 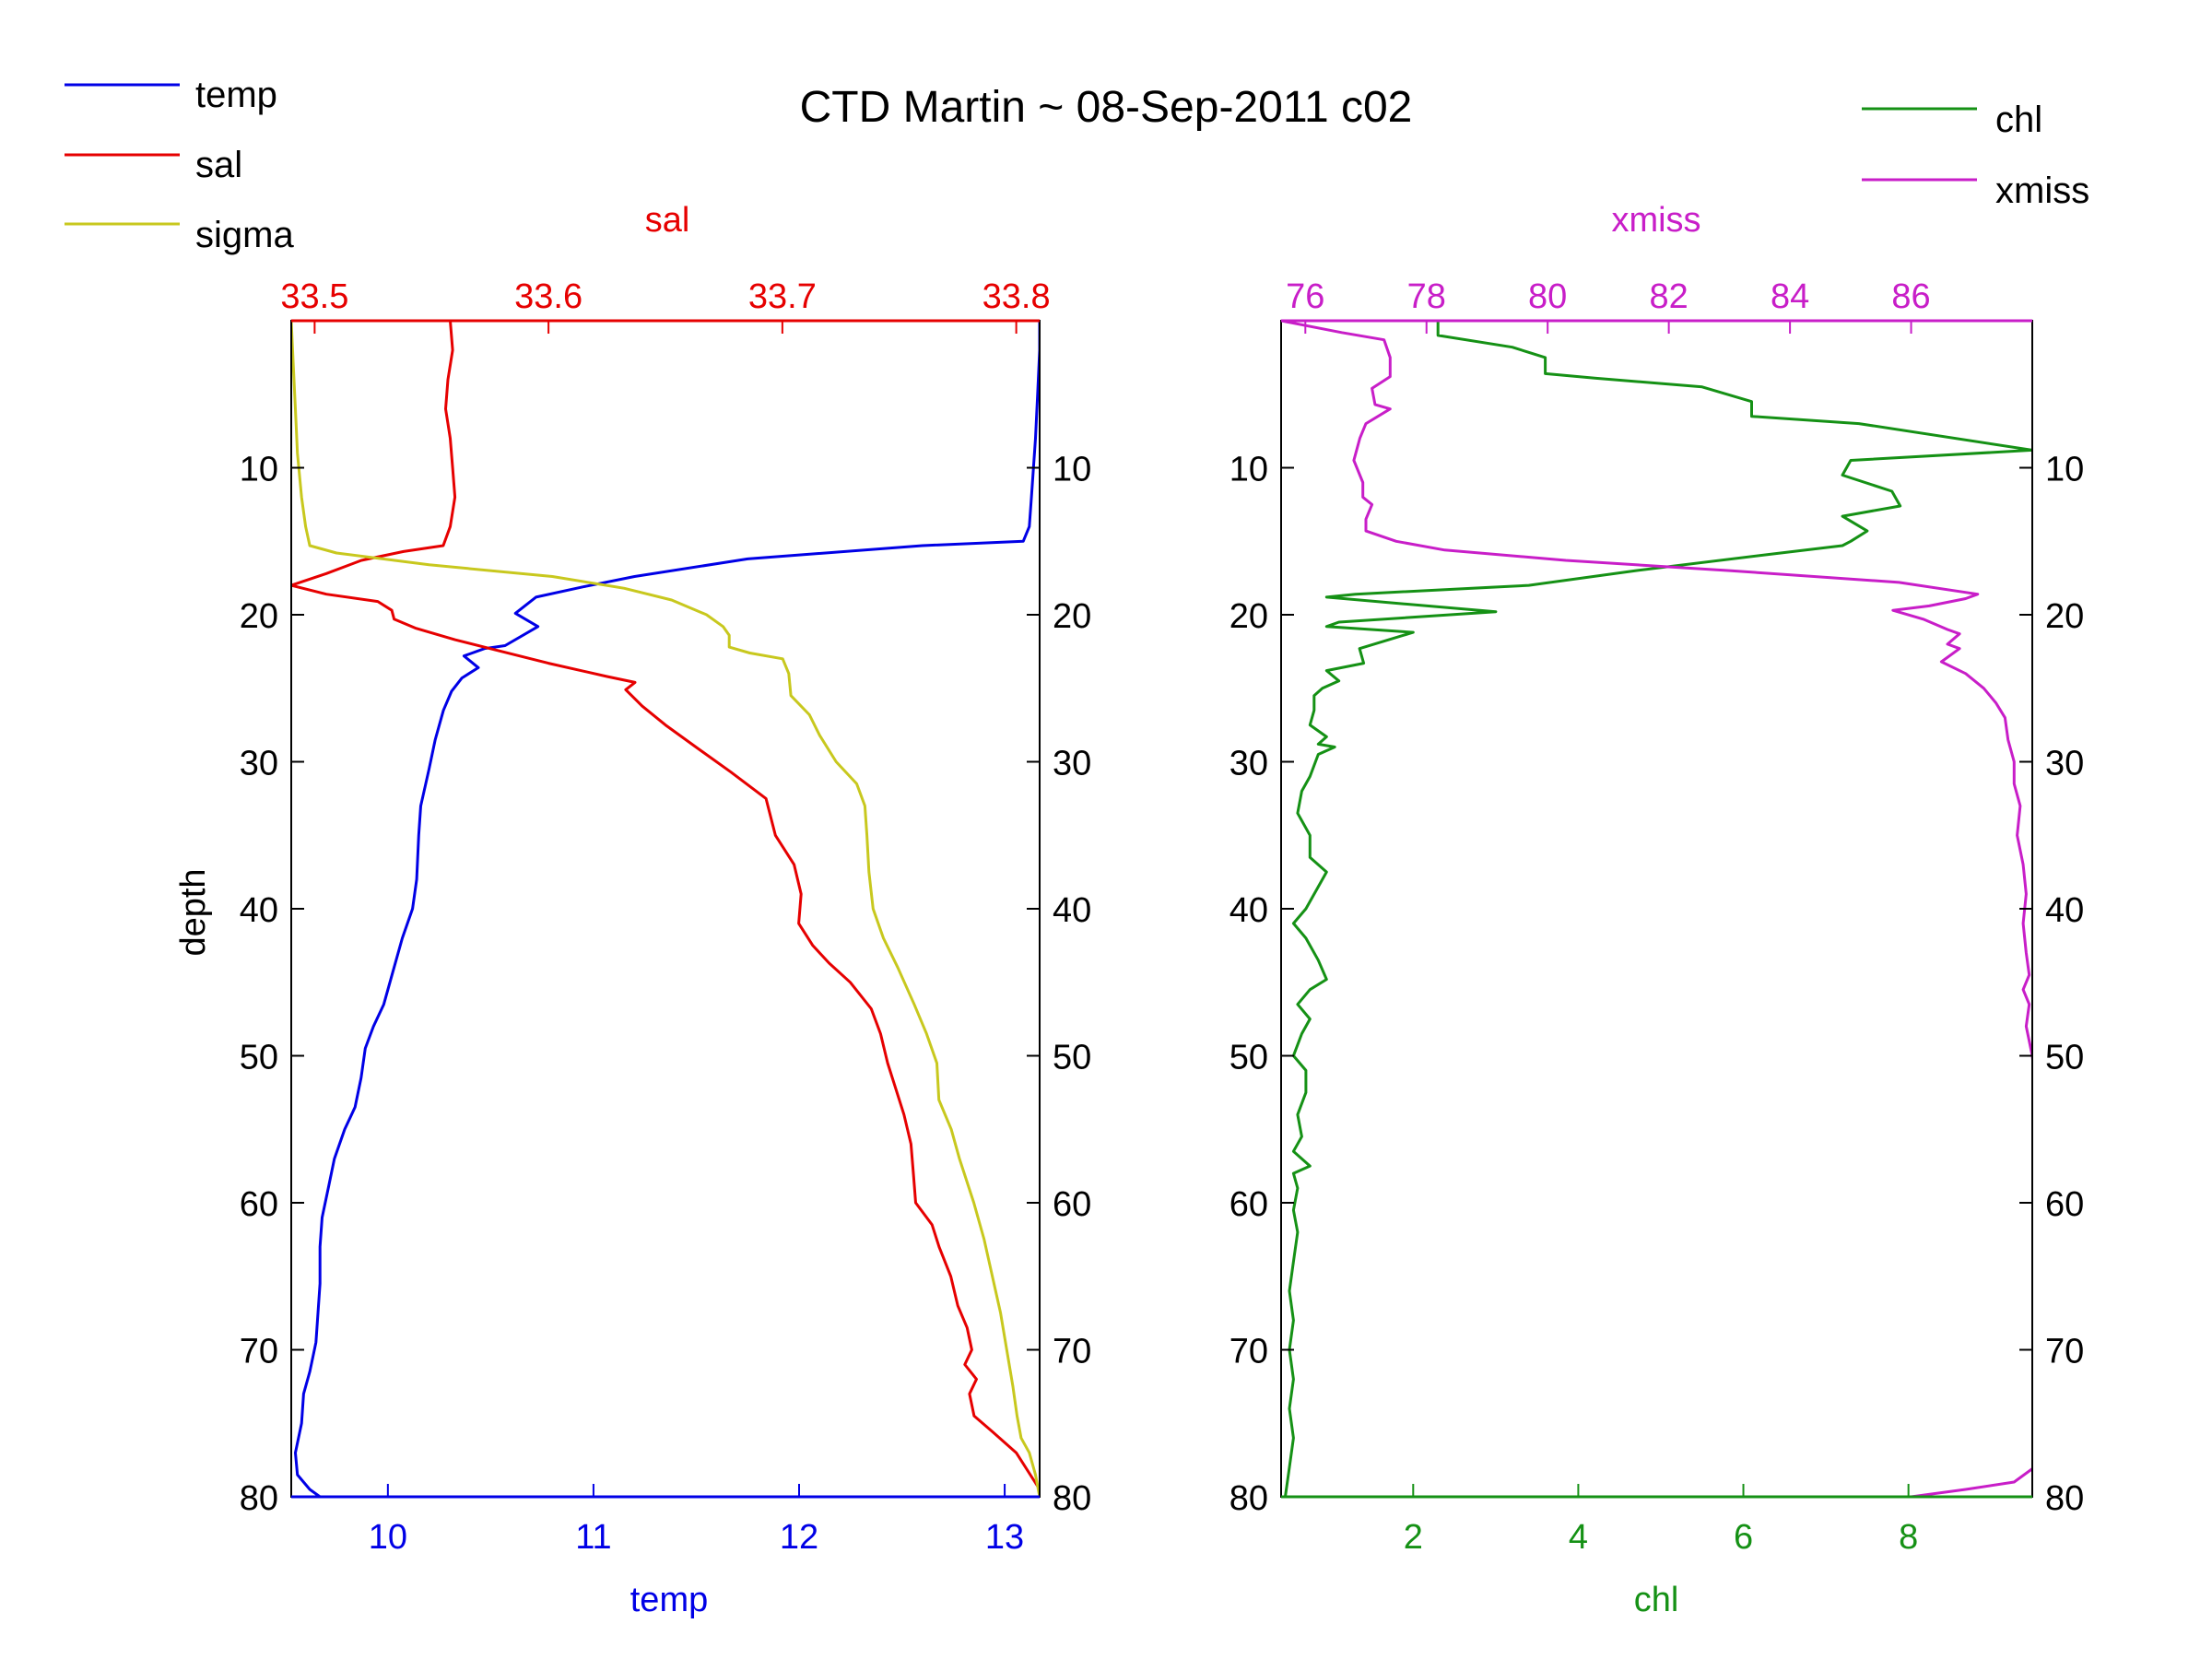 I want to click on sal-axis-label: sal, so click(x=667, y=220).